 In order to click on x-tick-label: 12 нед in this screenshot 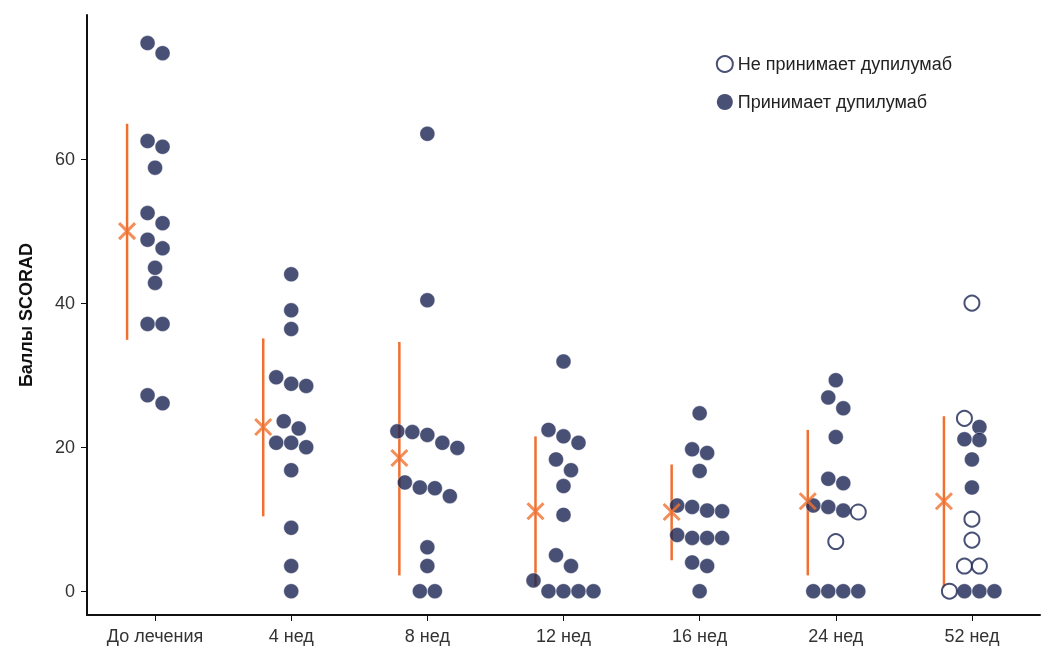, I will do `click(563, 636)`.